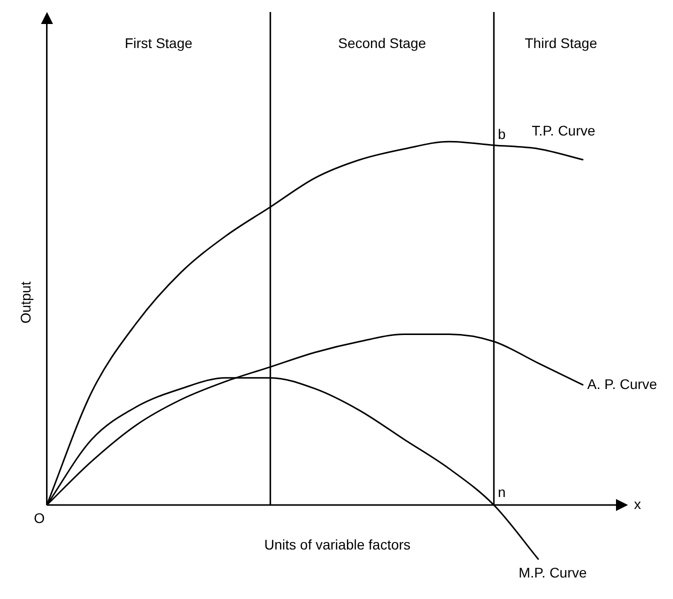 This screenshot has width=673, height=599. I want to click on annotation: n, so click(502, 492).